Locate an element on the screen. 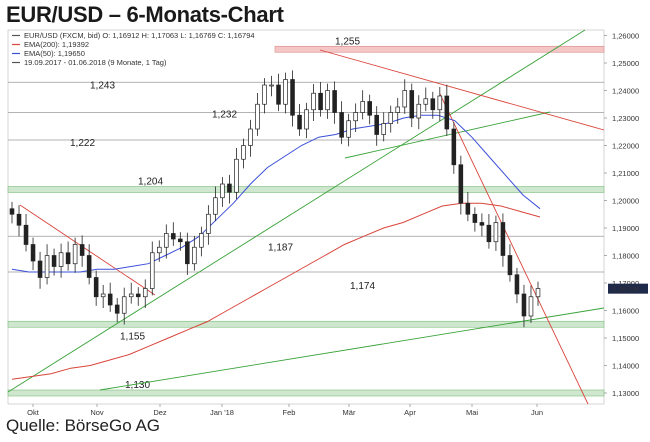  x-tick-label: Apr is located at coordinates (410, 412).